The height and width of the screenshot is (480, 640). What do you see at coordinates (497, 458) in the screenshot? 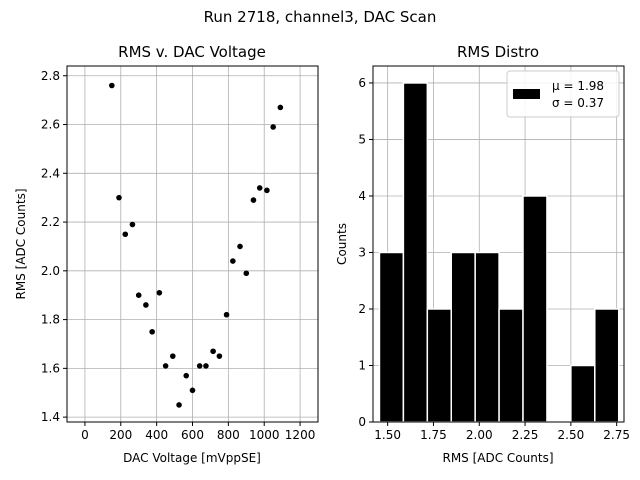
I see `histogram-xlabel: RMS [ADC Counts]` at bounding box center [497, 458].